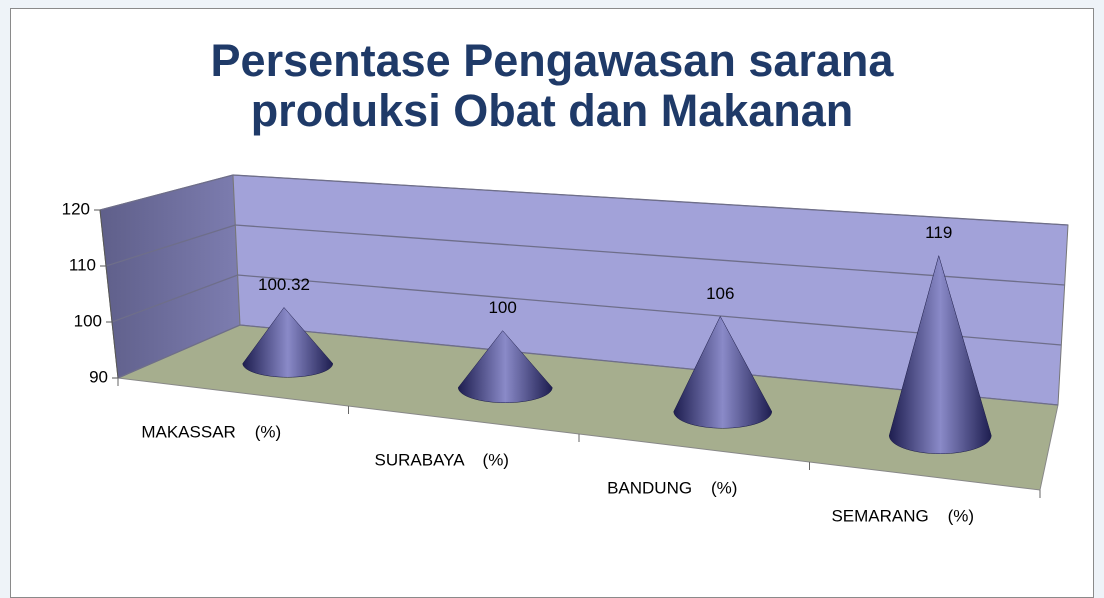  Describe the element at coordinates (98, 376) in the screenshot. I see `y-tick-label: 90` at that location.